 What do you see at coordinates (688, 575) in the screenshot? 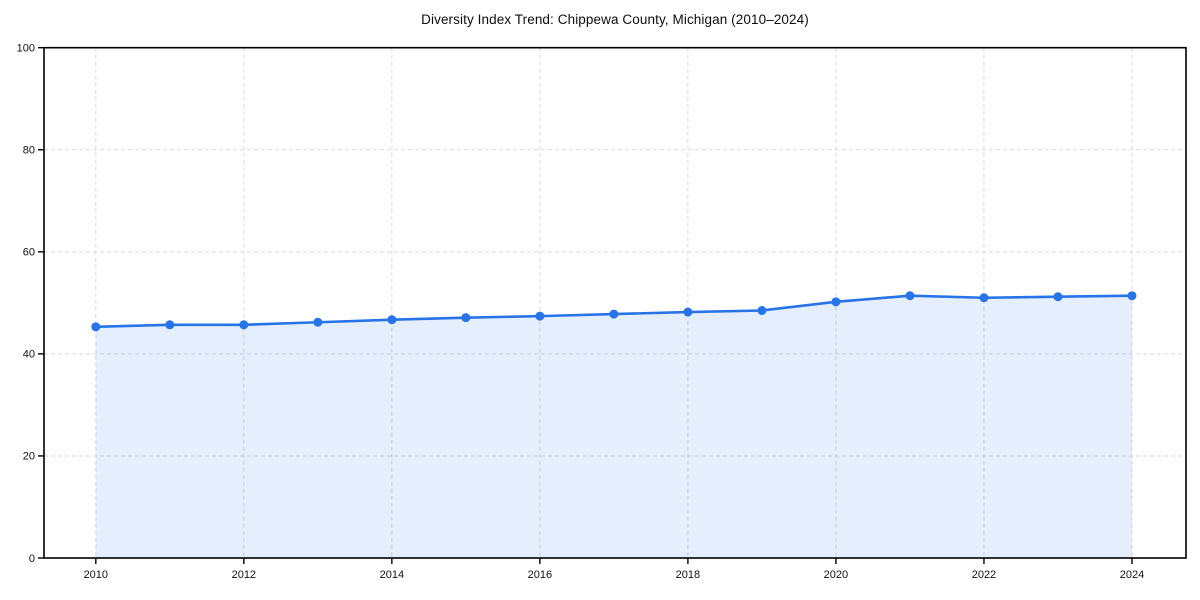
I see `x-tick-label-2018: 2018` at bounding box center [688, 575].